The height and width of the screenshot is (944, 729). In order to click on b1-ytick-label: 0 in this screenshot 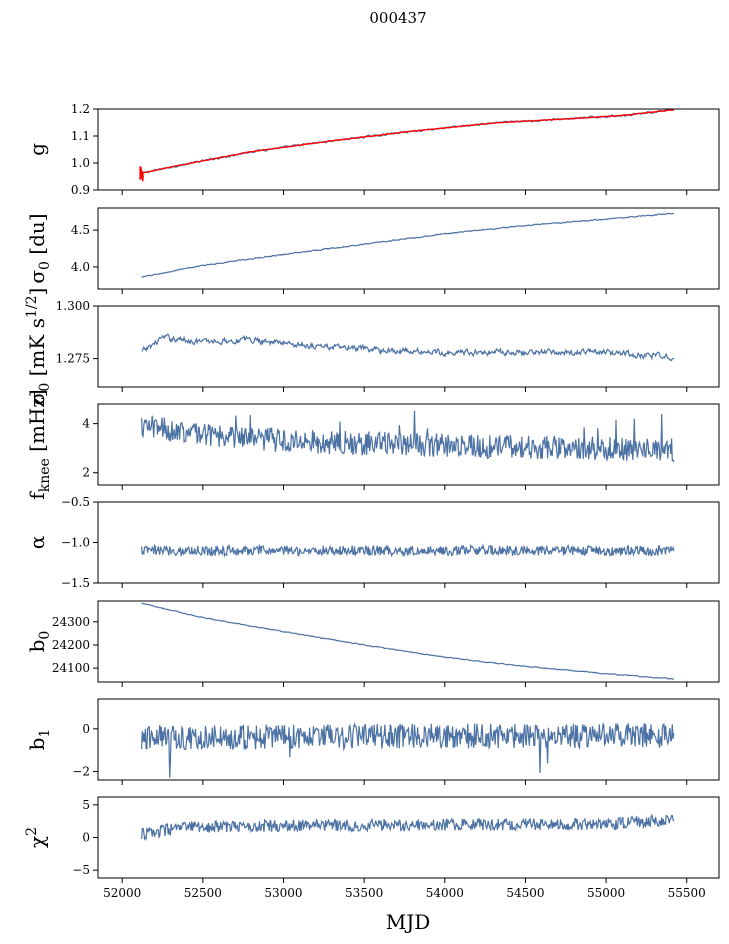, I will do `click(86, 729)`.